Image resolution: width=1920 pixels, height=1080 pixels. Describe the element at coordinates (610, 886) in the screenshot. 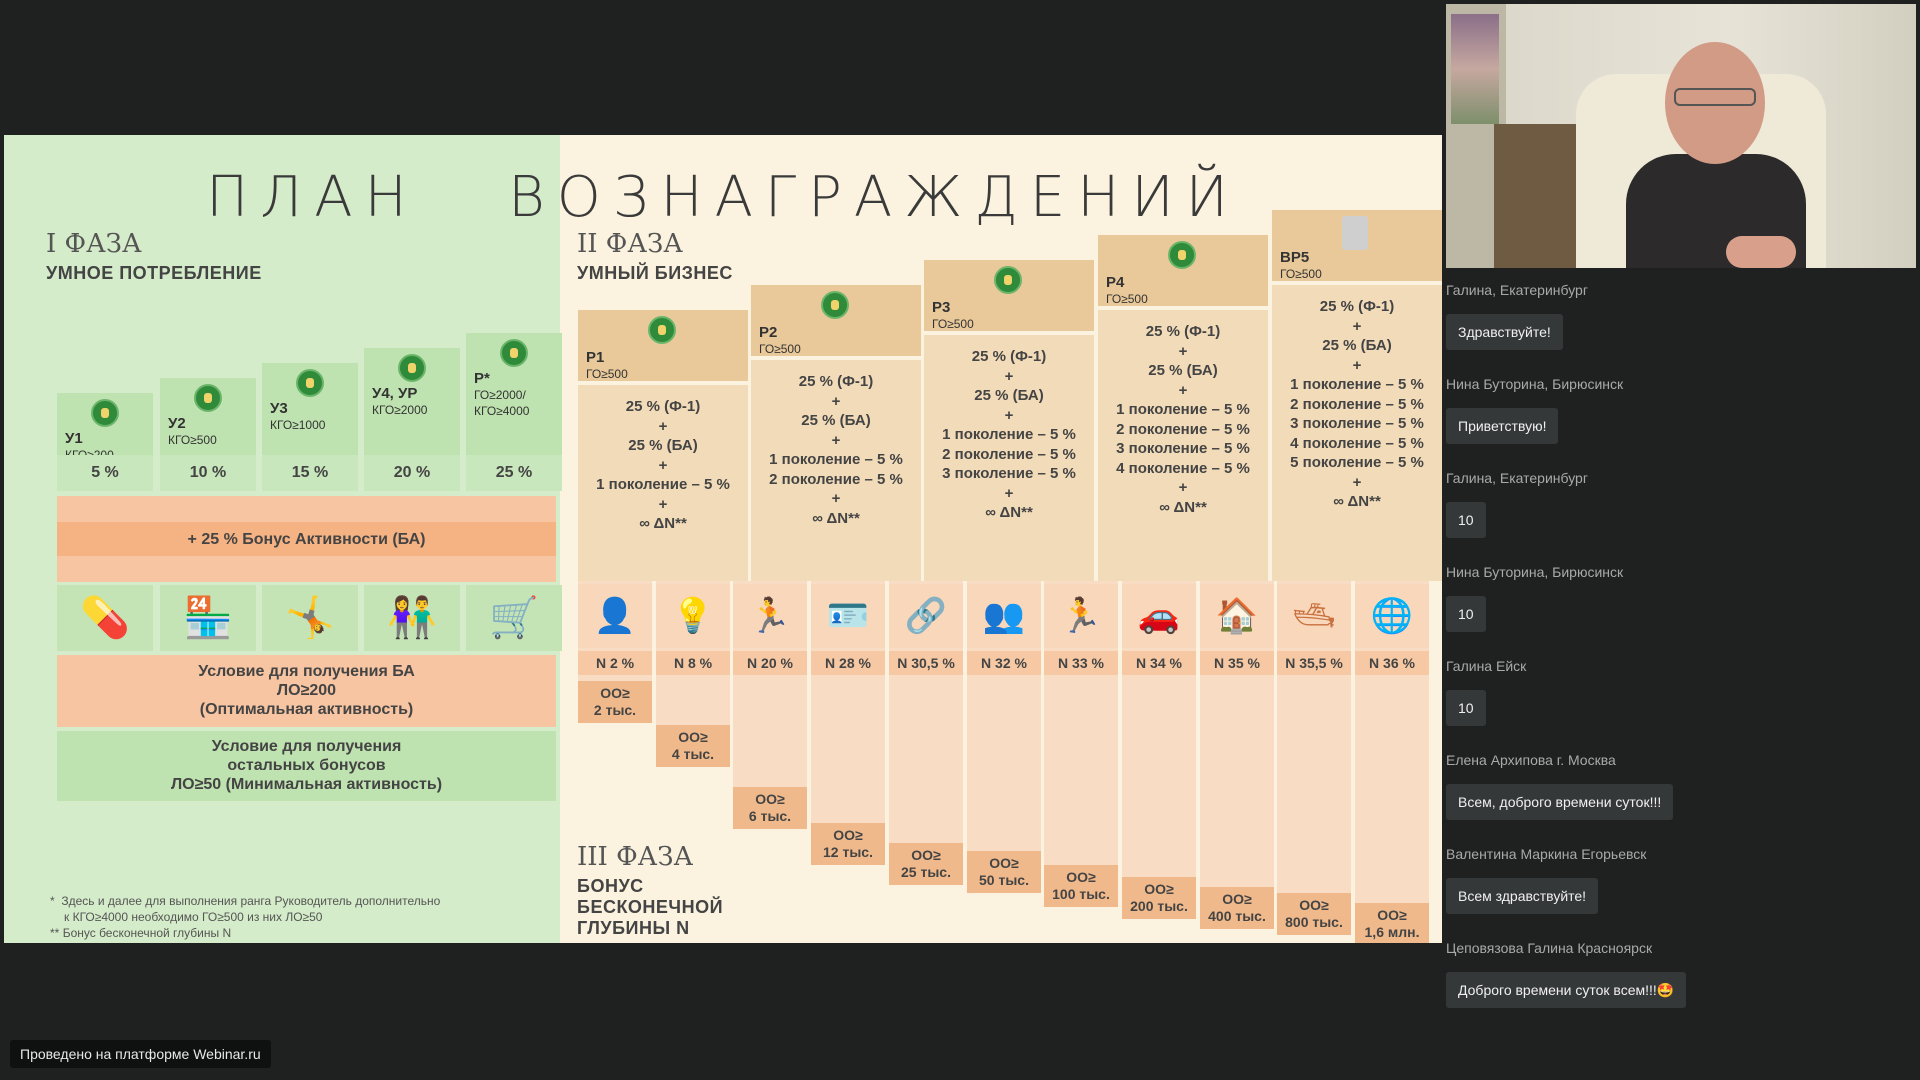

I see `phase3-subtitle-line: БОНУС` at that location.